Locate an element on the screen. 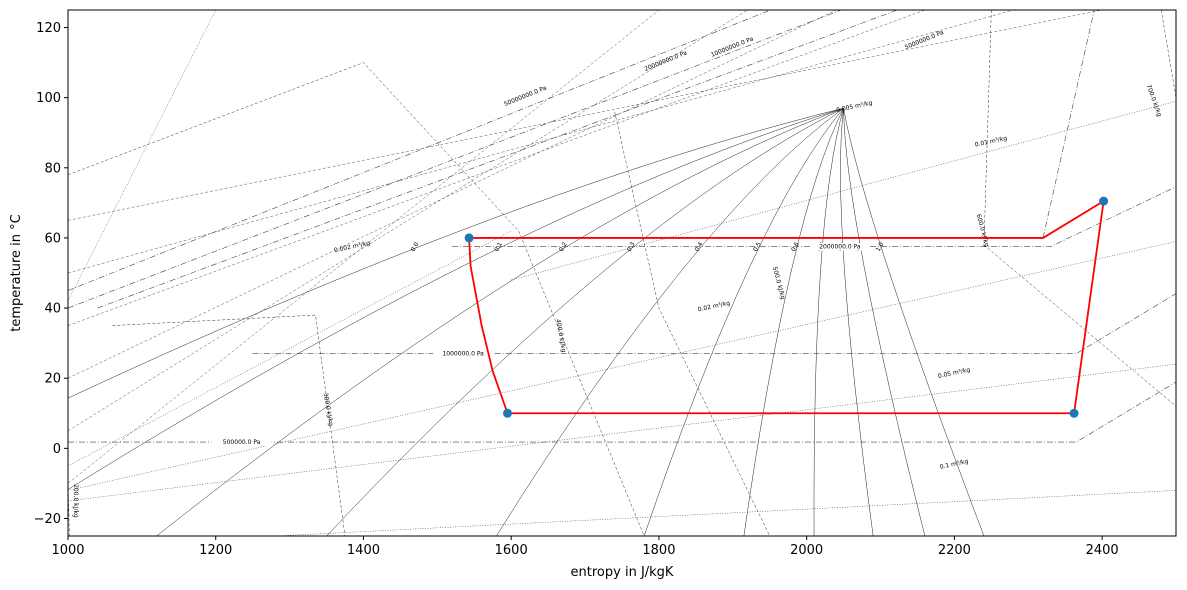 This screenshot has height=590, width=1187. x-tick-label: 1800 is located at coordinates (658, 550).